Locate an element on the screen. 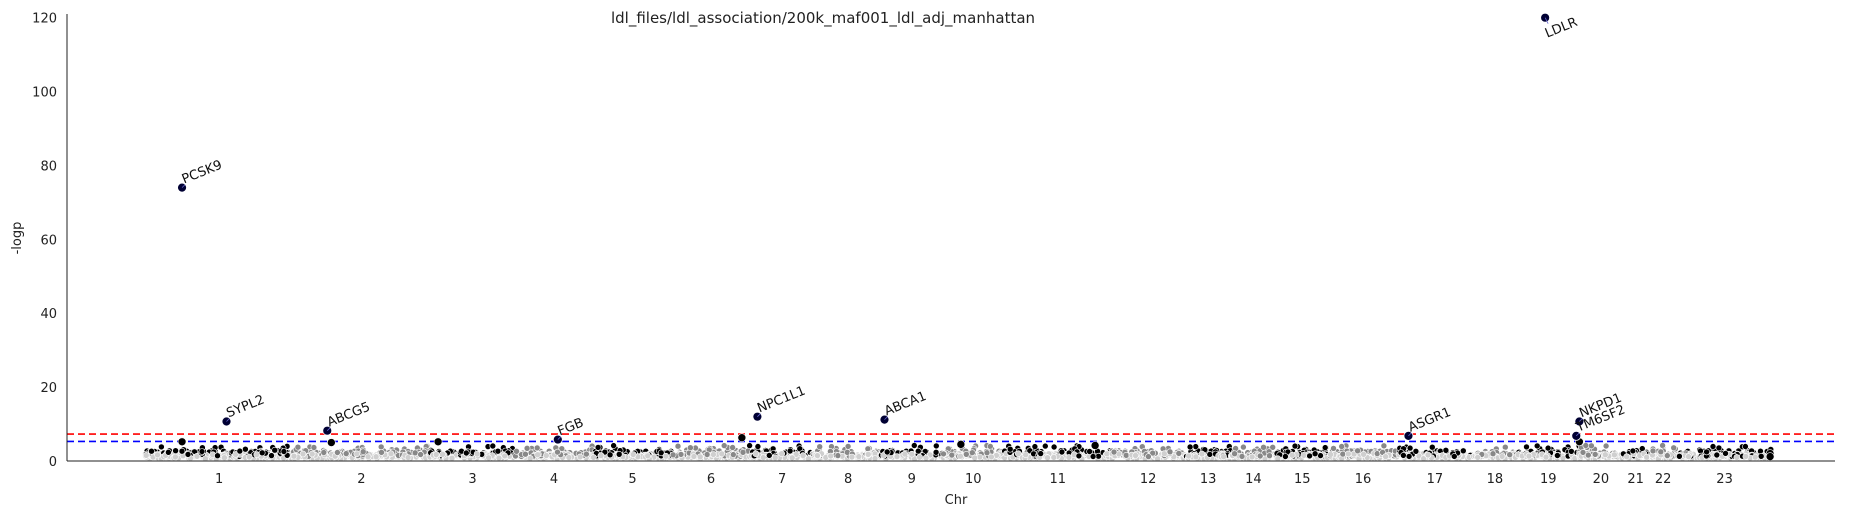  y-tick-label: 0 is located at coordinates (53, 462).